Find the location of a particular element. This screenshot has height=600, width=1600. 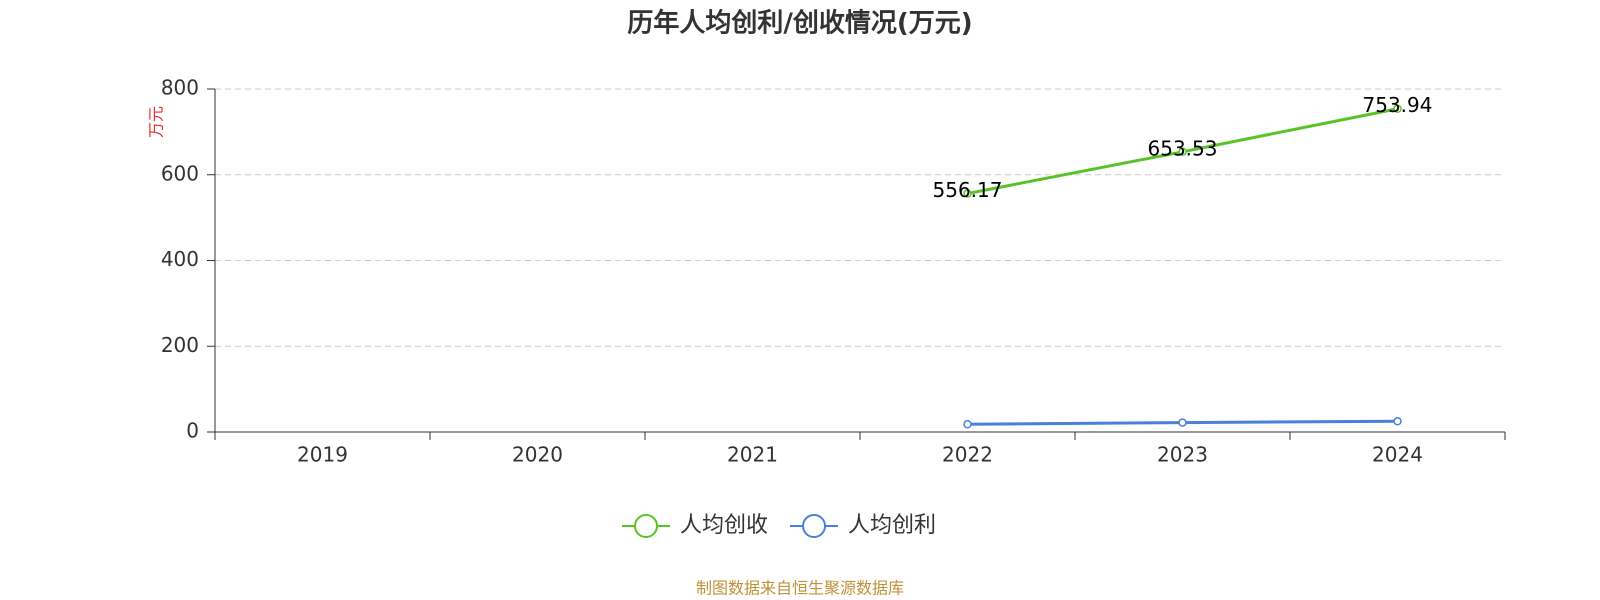

x-tick-label: 2021 is located at coordinates (752, 455).